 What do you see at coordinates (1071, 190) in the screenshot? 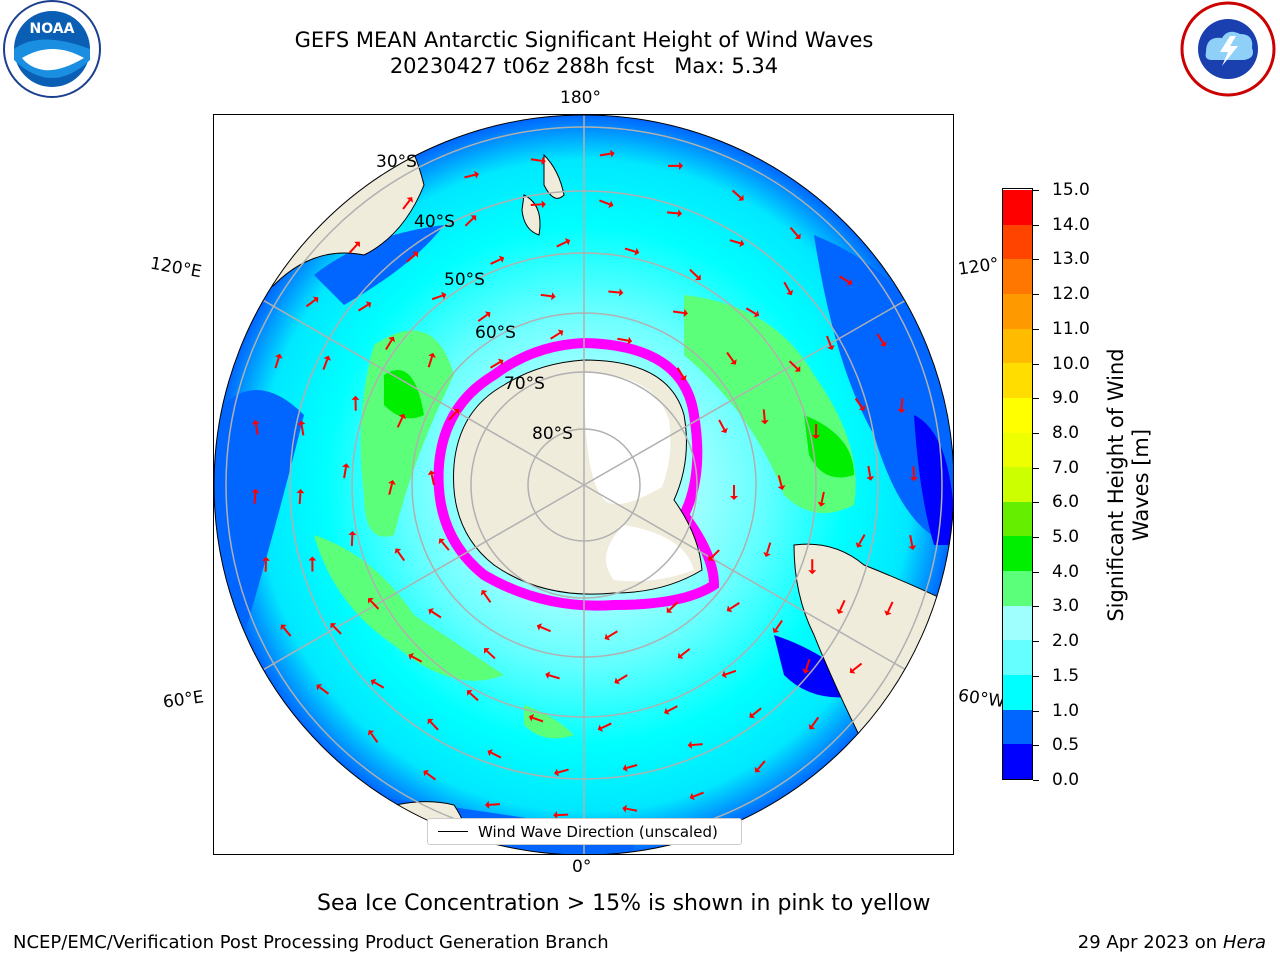
I see `colorbar-tick-label: 15.0` at bounding box center [1071, 190].